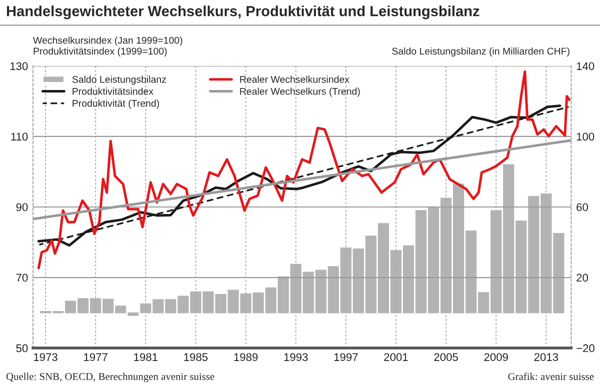 The image size is (600, 388). What do you see at coordinates (551, 376) in the screenshot?
I see `text: Grafik: avenir suisse` at bounding box center [551, 376].